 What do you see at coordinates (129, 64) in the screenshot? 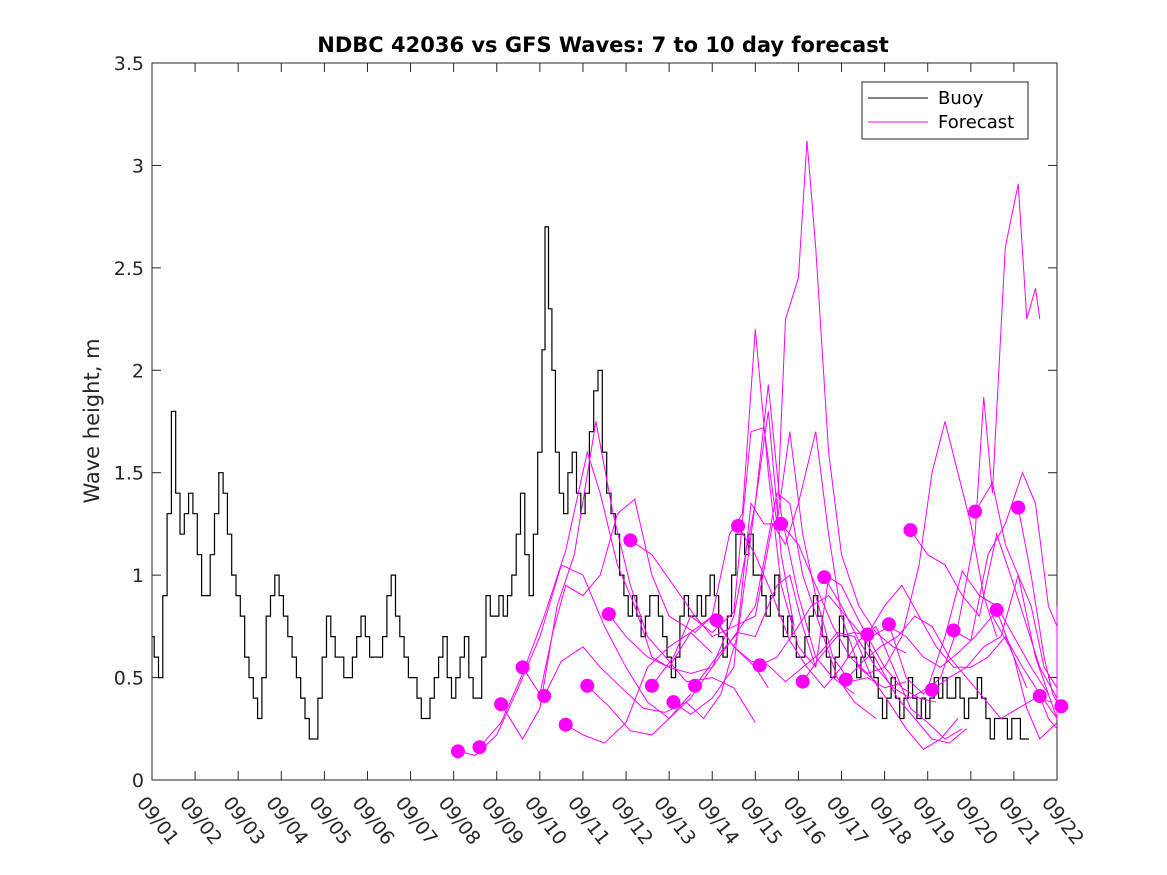
I see `y-tick-label: 3.5` at bounding box center [129, 64].